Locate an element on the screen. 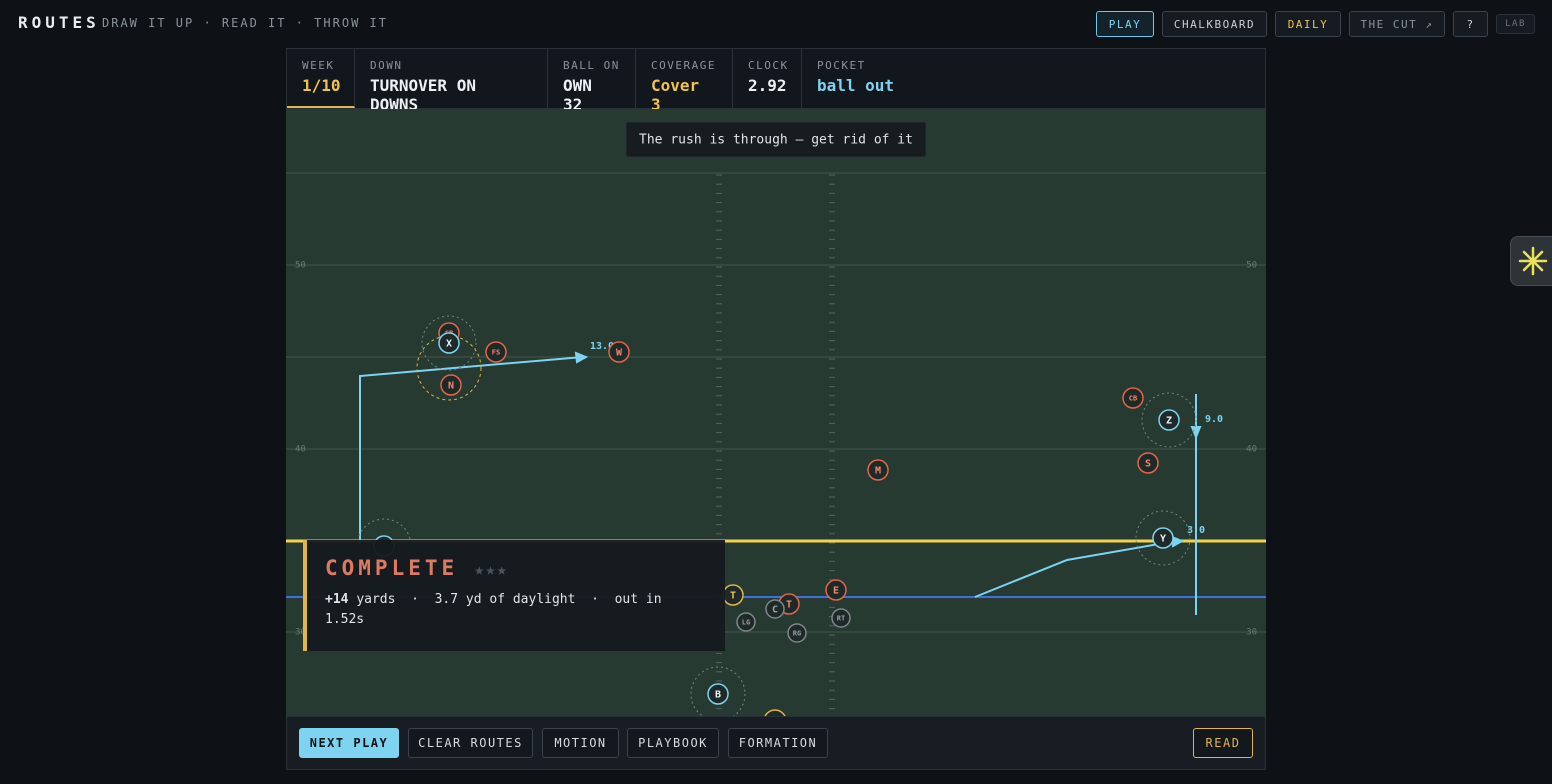  status-cell: DOWN TURNOVER ON DOWNS is located at coordinates (451, 81).